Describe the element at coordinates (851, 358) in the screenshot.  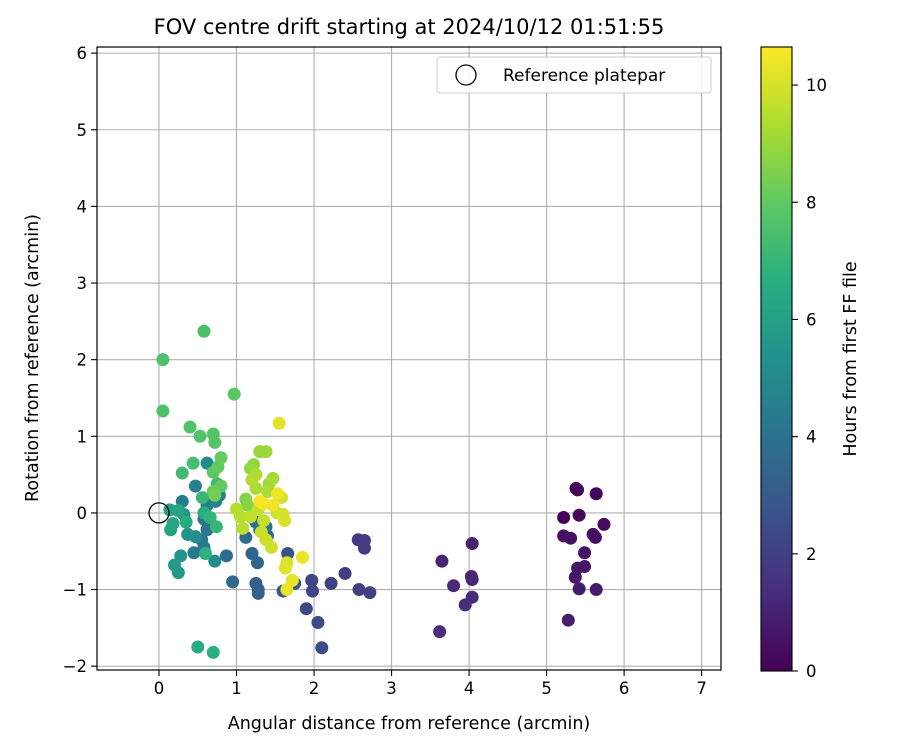
I see `colorbar-label: Hours from first FF file` at that location.